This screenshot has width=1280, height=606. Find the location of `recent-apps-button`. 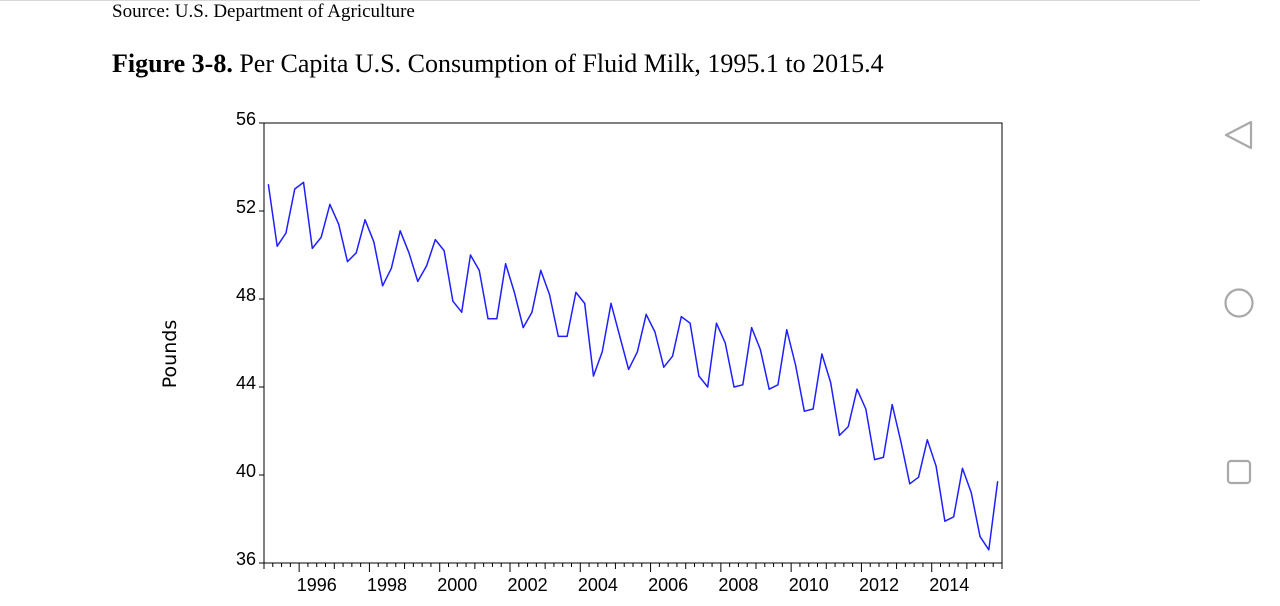

recent-apps-button is located at coordinates (1239, 472).